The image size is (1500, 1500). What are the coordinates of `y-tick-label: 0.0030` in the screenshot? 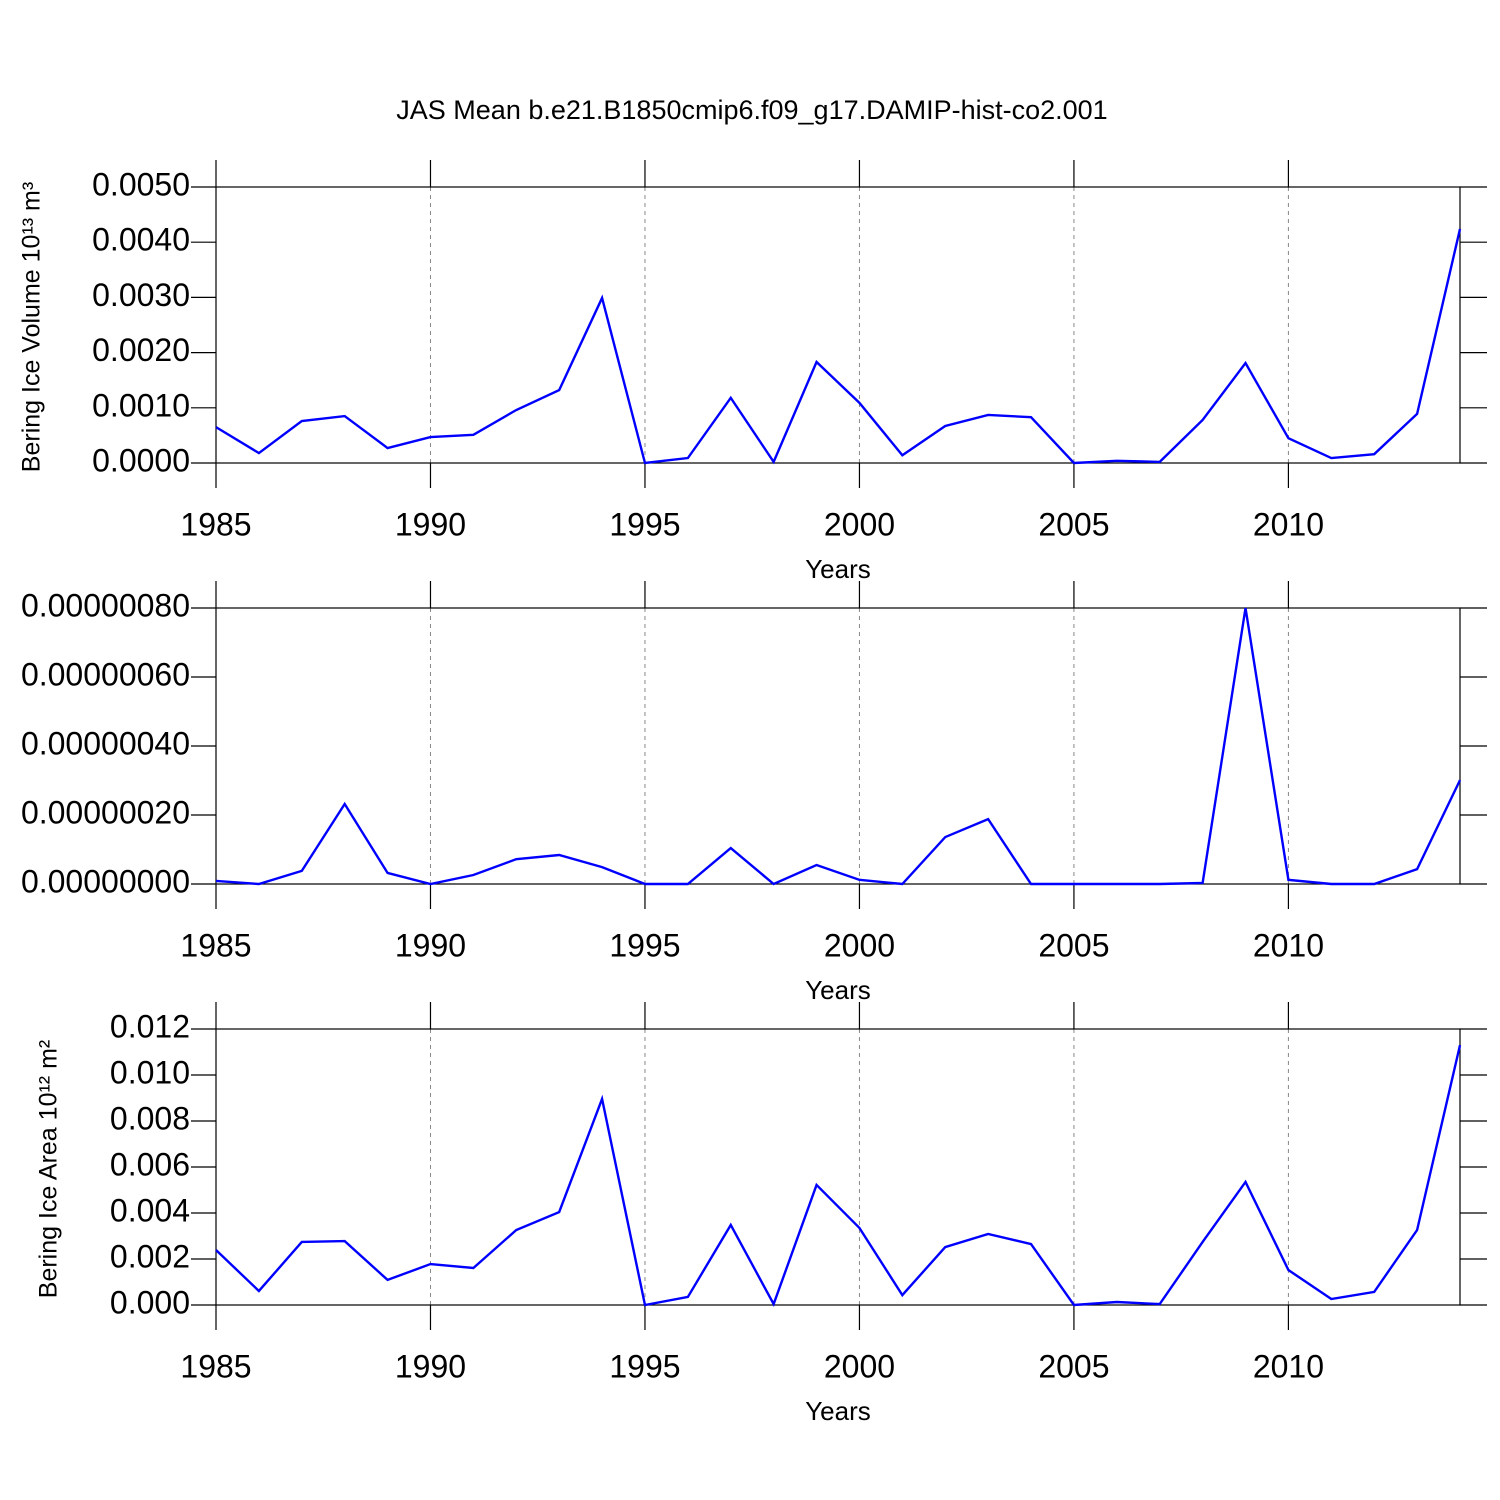 It's located at (141, 295).